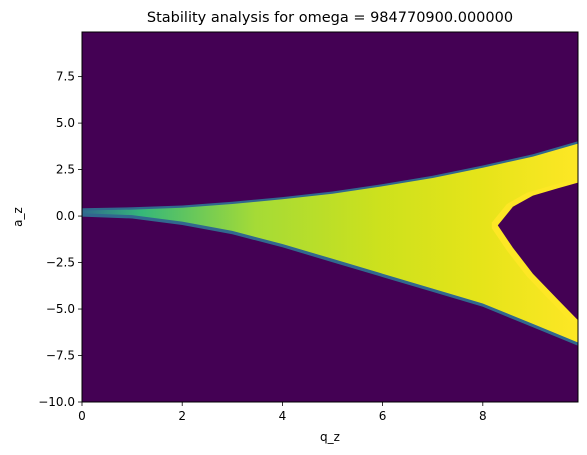 The height and width of the screenshot is (455, 587). Describe the element at coordinates (60, 356) in the screenshot. I see `y-tick-label: −7.5` at that location.